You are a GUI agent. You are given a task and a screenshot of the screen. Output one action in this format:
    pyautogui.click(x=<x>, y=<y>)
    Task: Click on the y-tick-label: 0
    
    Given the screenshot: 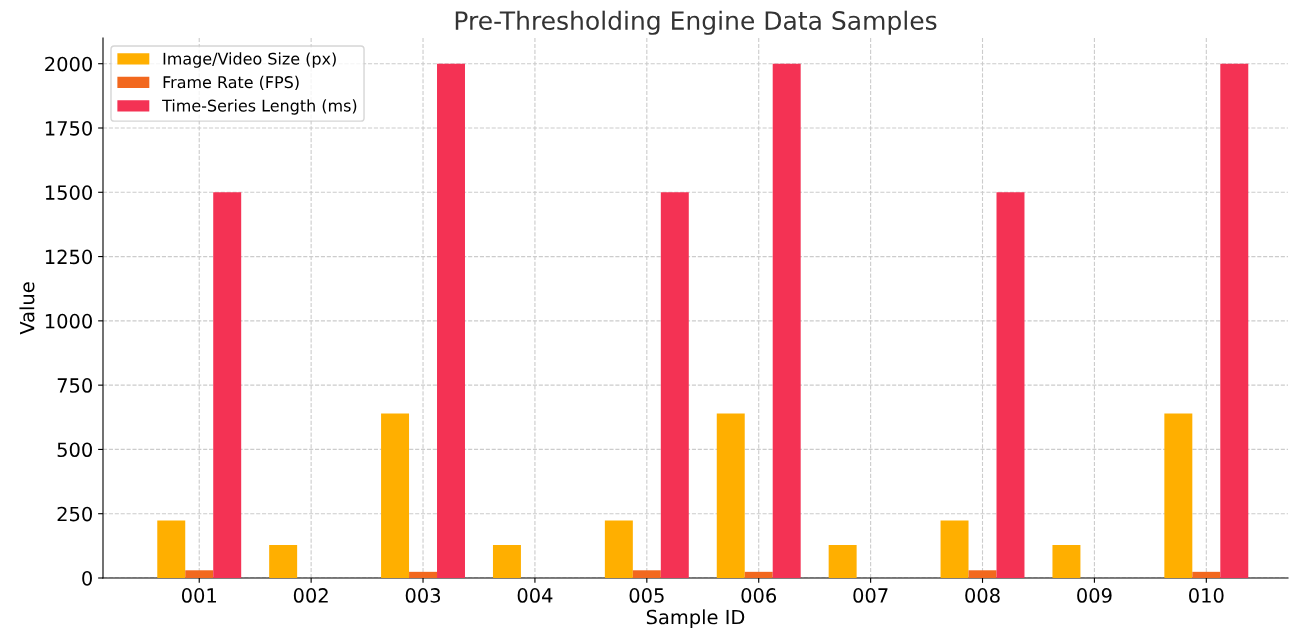 What is the action you would take?
    pyautogui.click(x=87, y=578)
    